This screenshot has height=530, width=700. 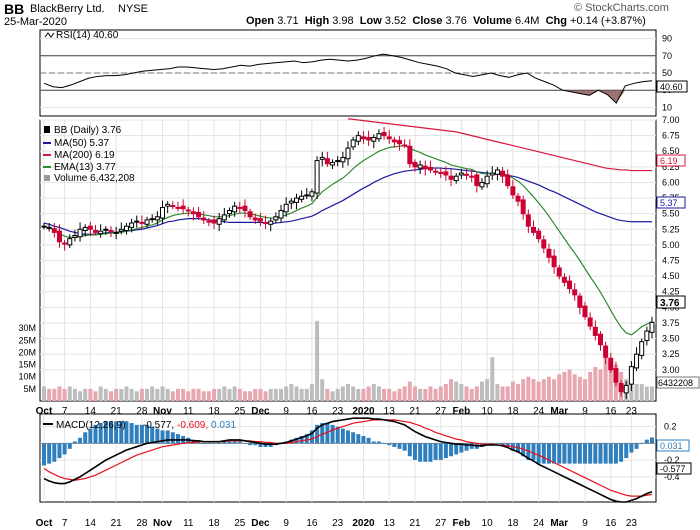 I want to click on bb-legend-swatch, so click(x=47, y=129).